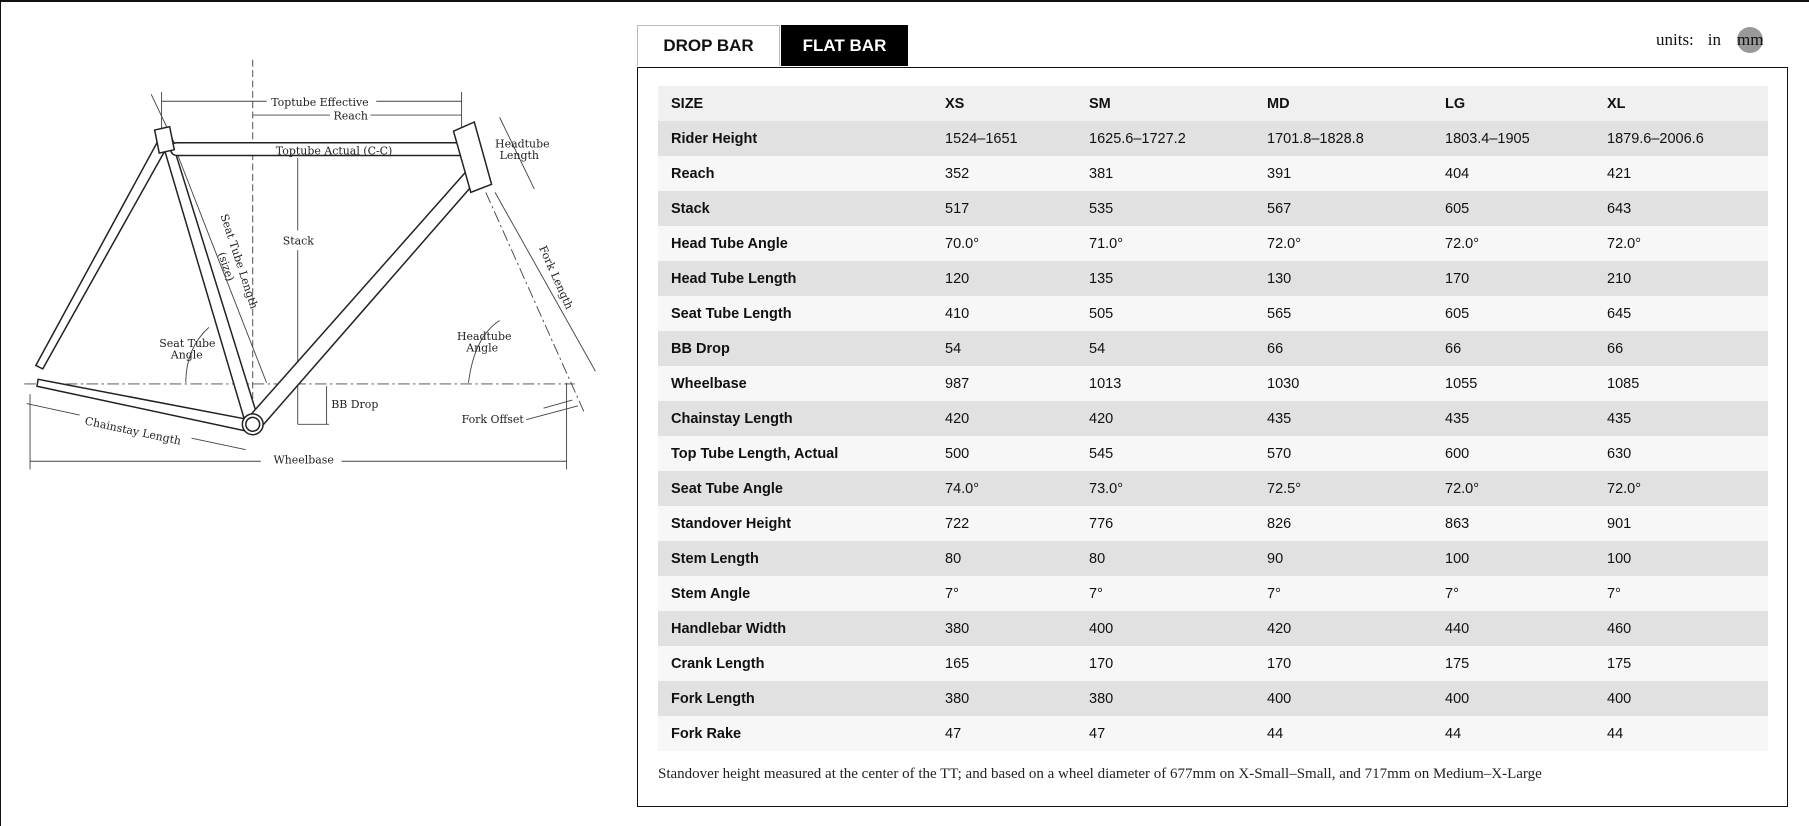  Describe the element at coordinates (1101, 208) in the screenshot. I see `table-cell: 535` at that location.